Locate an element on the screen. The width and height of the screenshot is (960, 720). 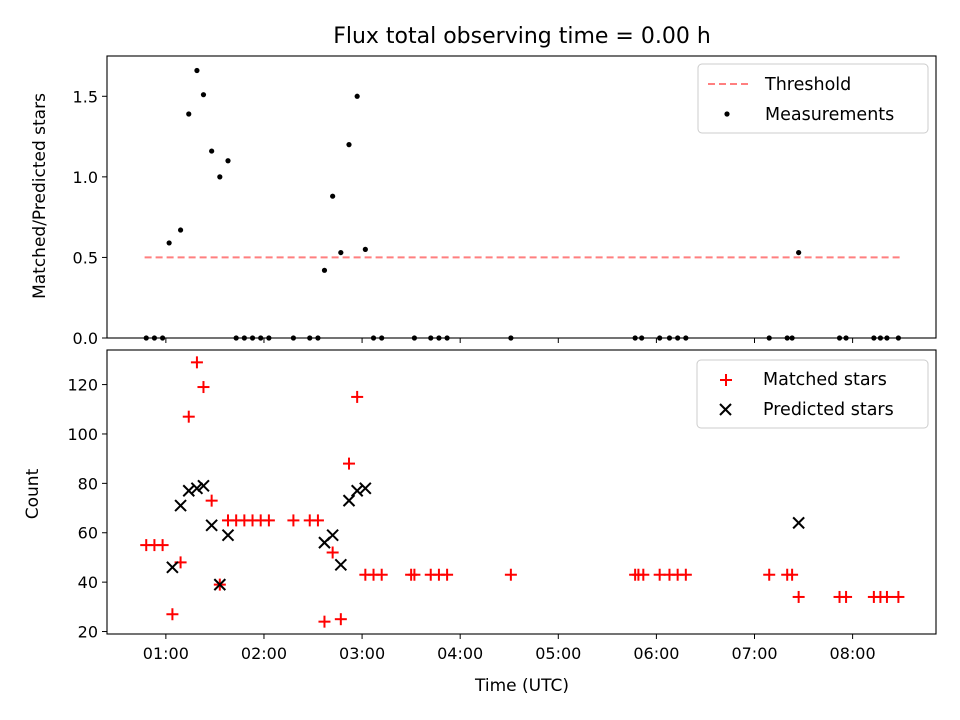
x-tick-label: 04:00 is located at coordinates (460, 653).